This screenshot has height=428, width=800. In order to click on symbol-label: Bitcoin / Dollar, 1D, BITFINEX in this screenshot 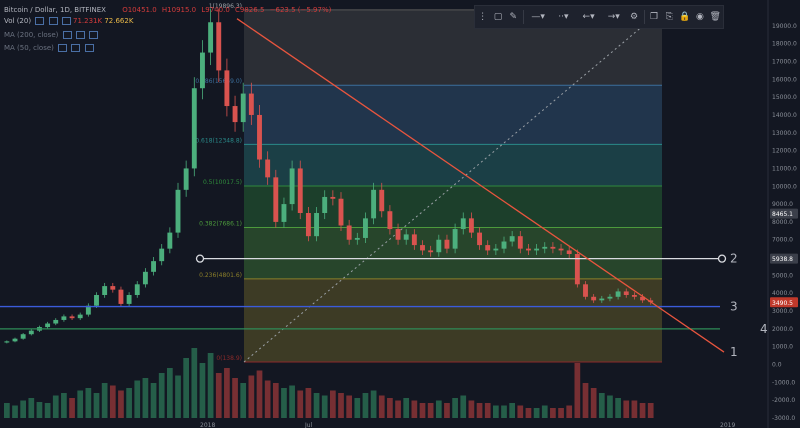, I will do `click(55, 10)`.